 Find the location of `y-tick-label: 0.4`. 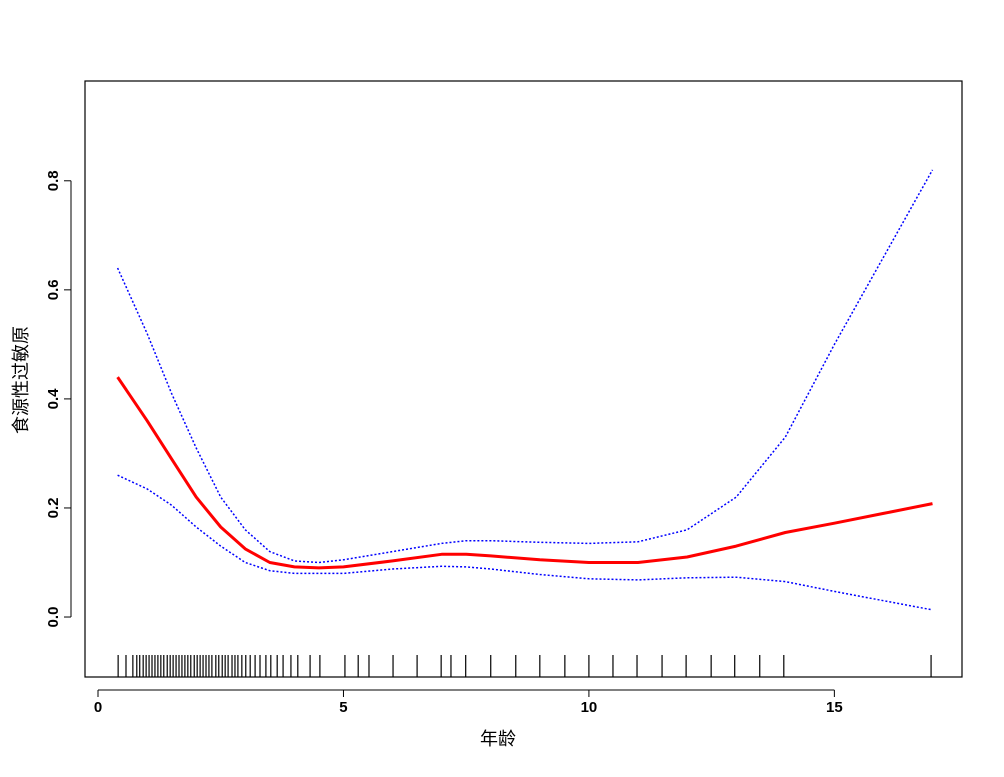

y-tick-label: 0.4 is located at coordinates (53, 399).